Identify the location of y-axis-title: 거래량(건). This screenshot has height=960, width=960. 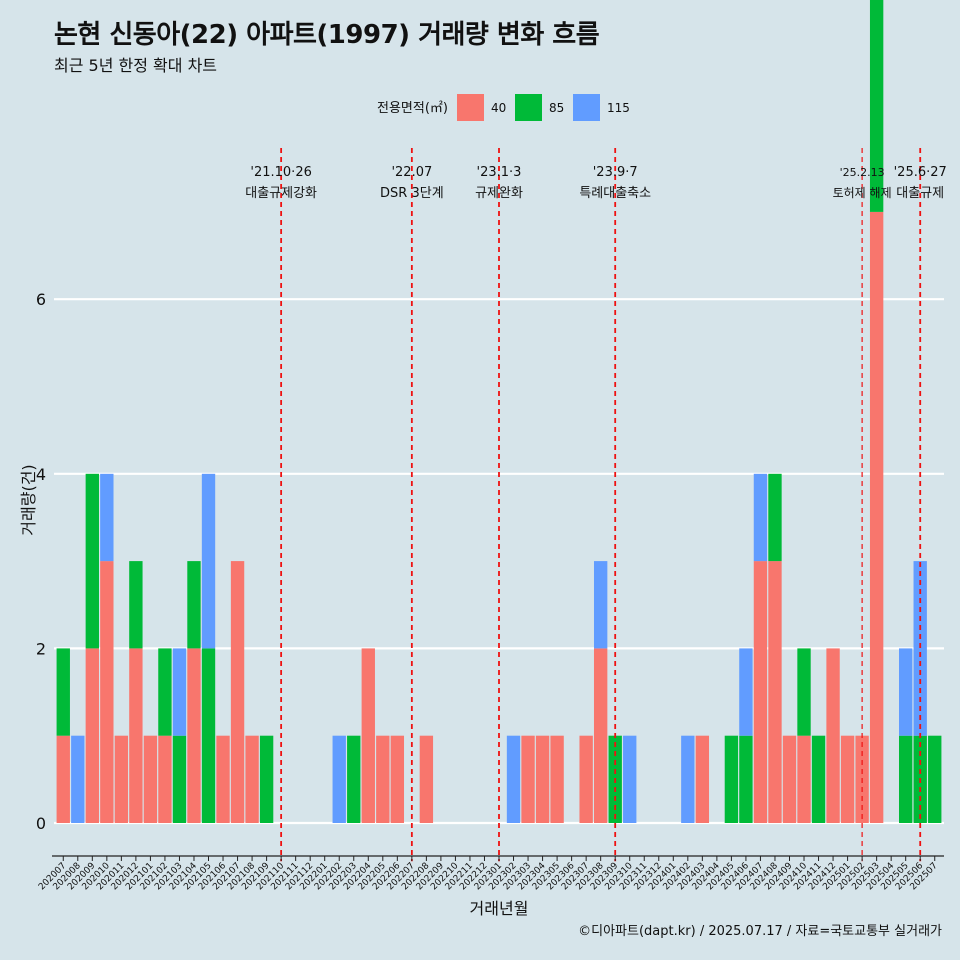
(28, 499).